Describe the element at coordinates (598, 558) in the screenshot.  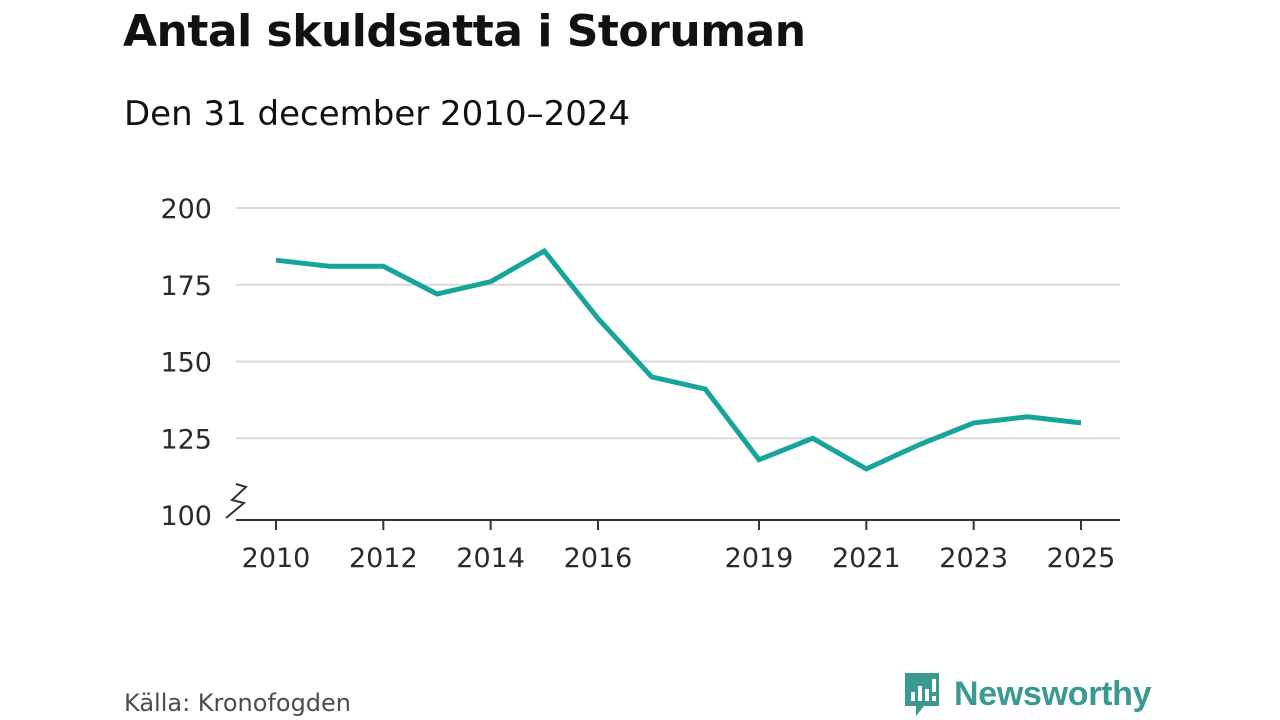
I see `x-tick-label: 2016` at that location.